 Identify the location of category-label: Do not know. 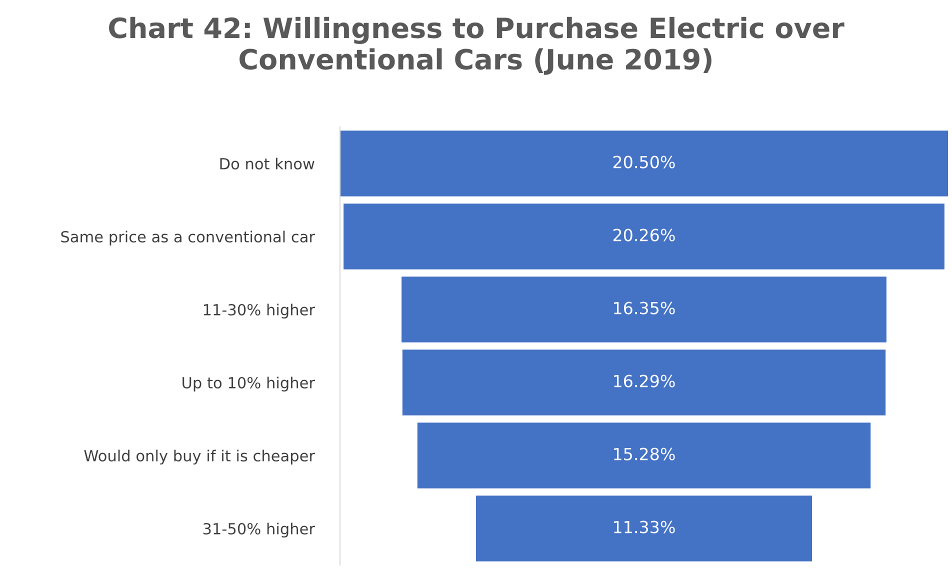
(267, 164).